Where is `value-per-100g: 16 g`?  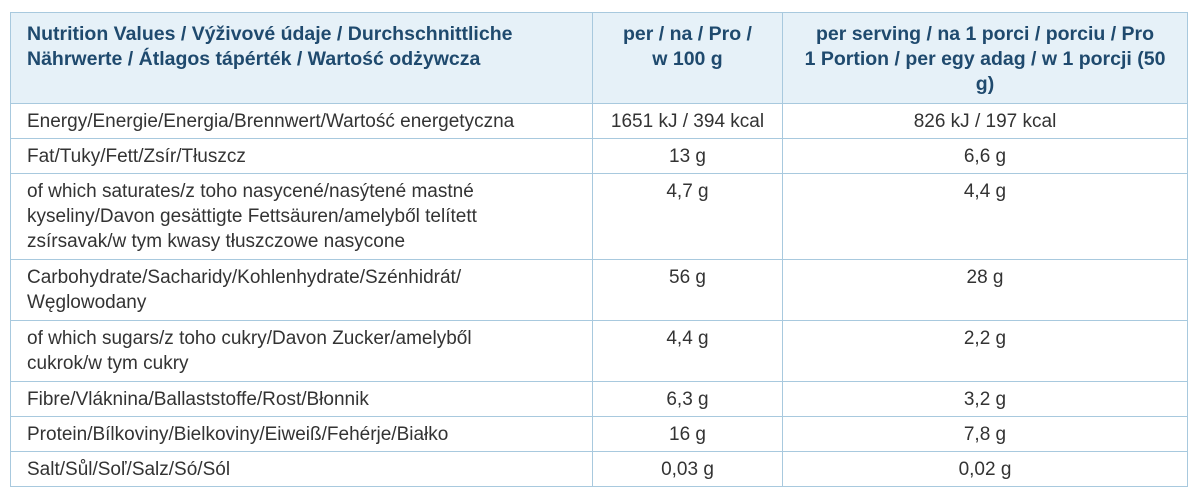 value-per-100g: 16 g is located at coordinates (687, 434).